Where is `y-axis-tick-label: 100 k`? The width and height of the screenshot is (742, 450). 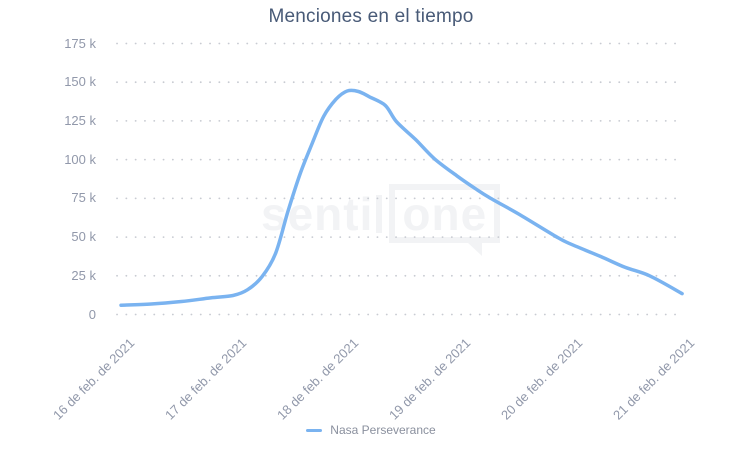
y-axis-tick-label: 100 k is located at coordinates (80, 159).